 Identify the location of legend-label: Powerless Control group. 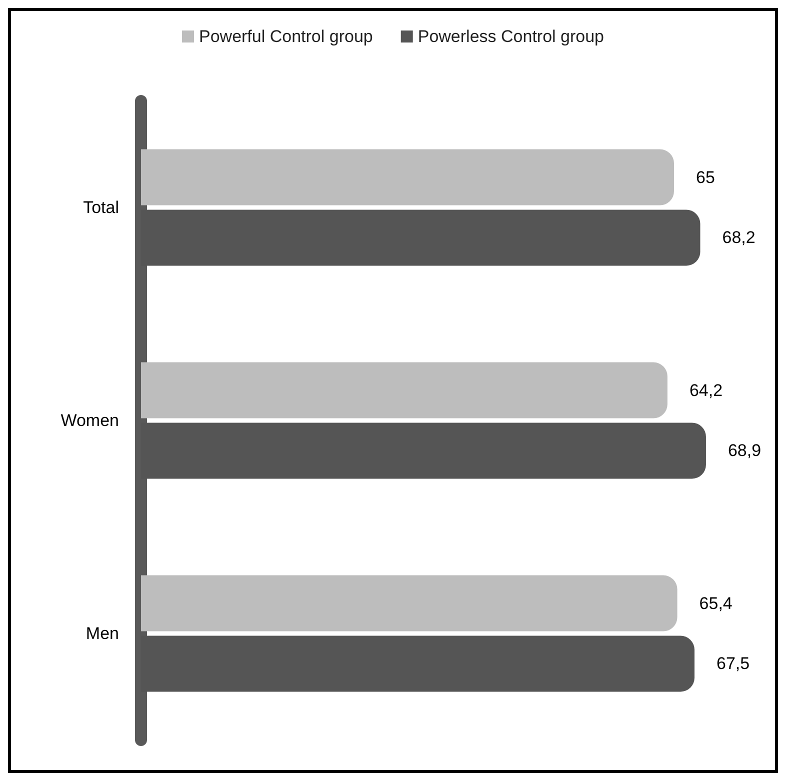
(511, 36).